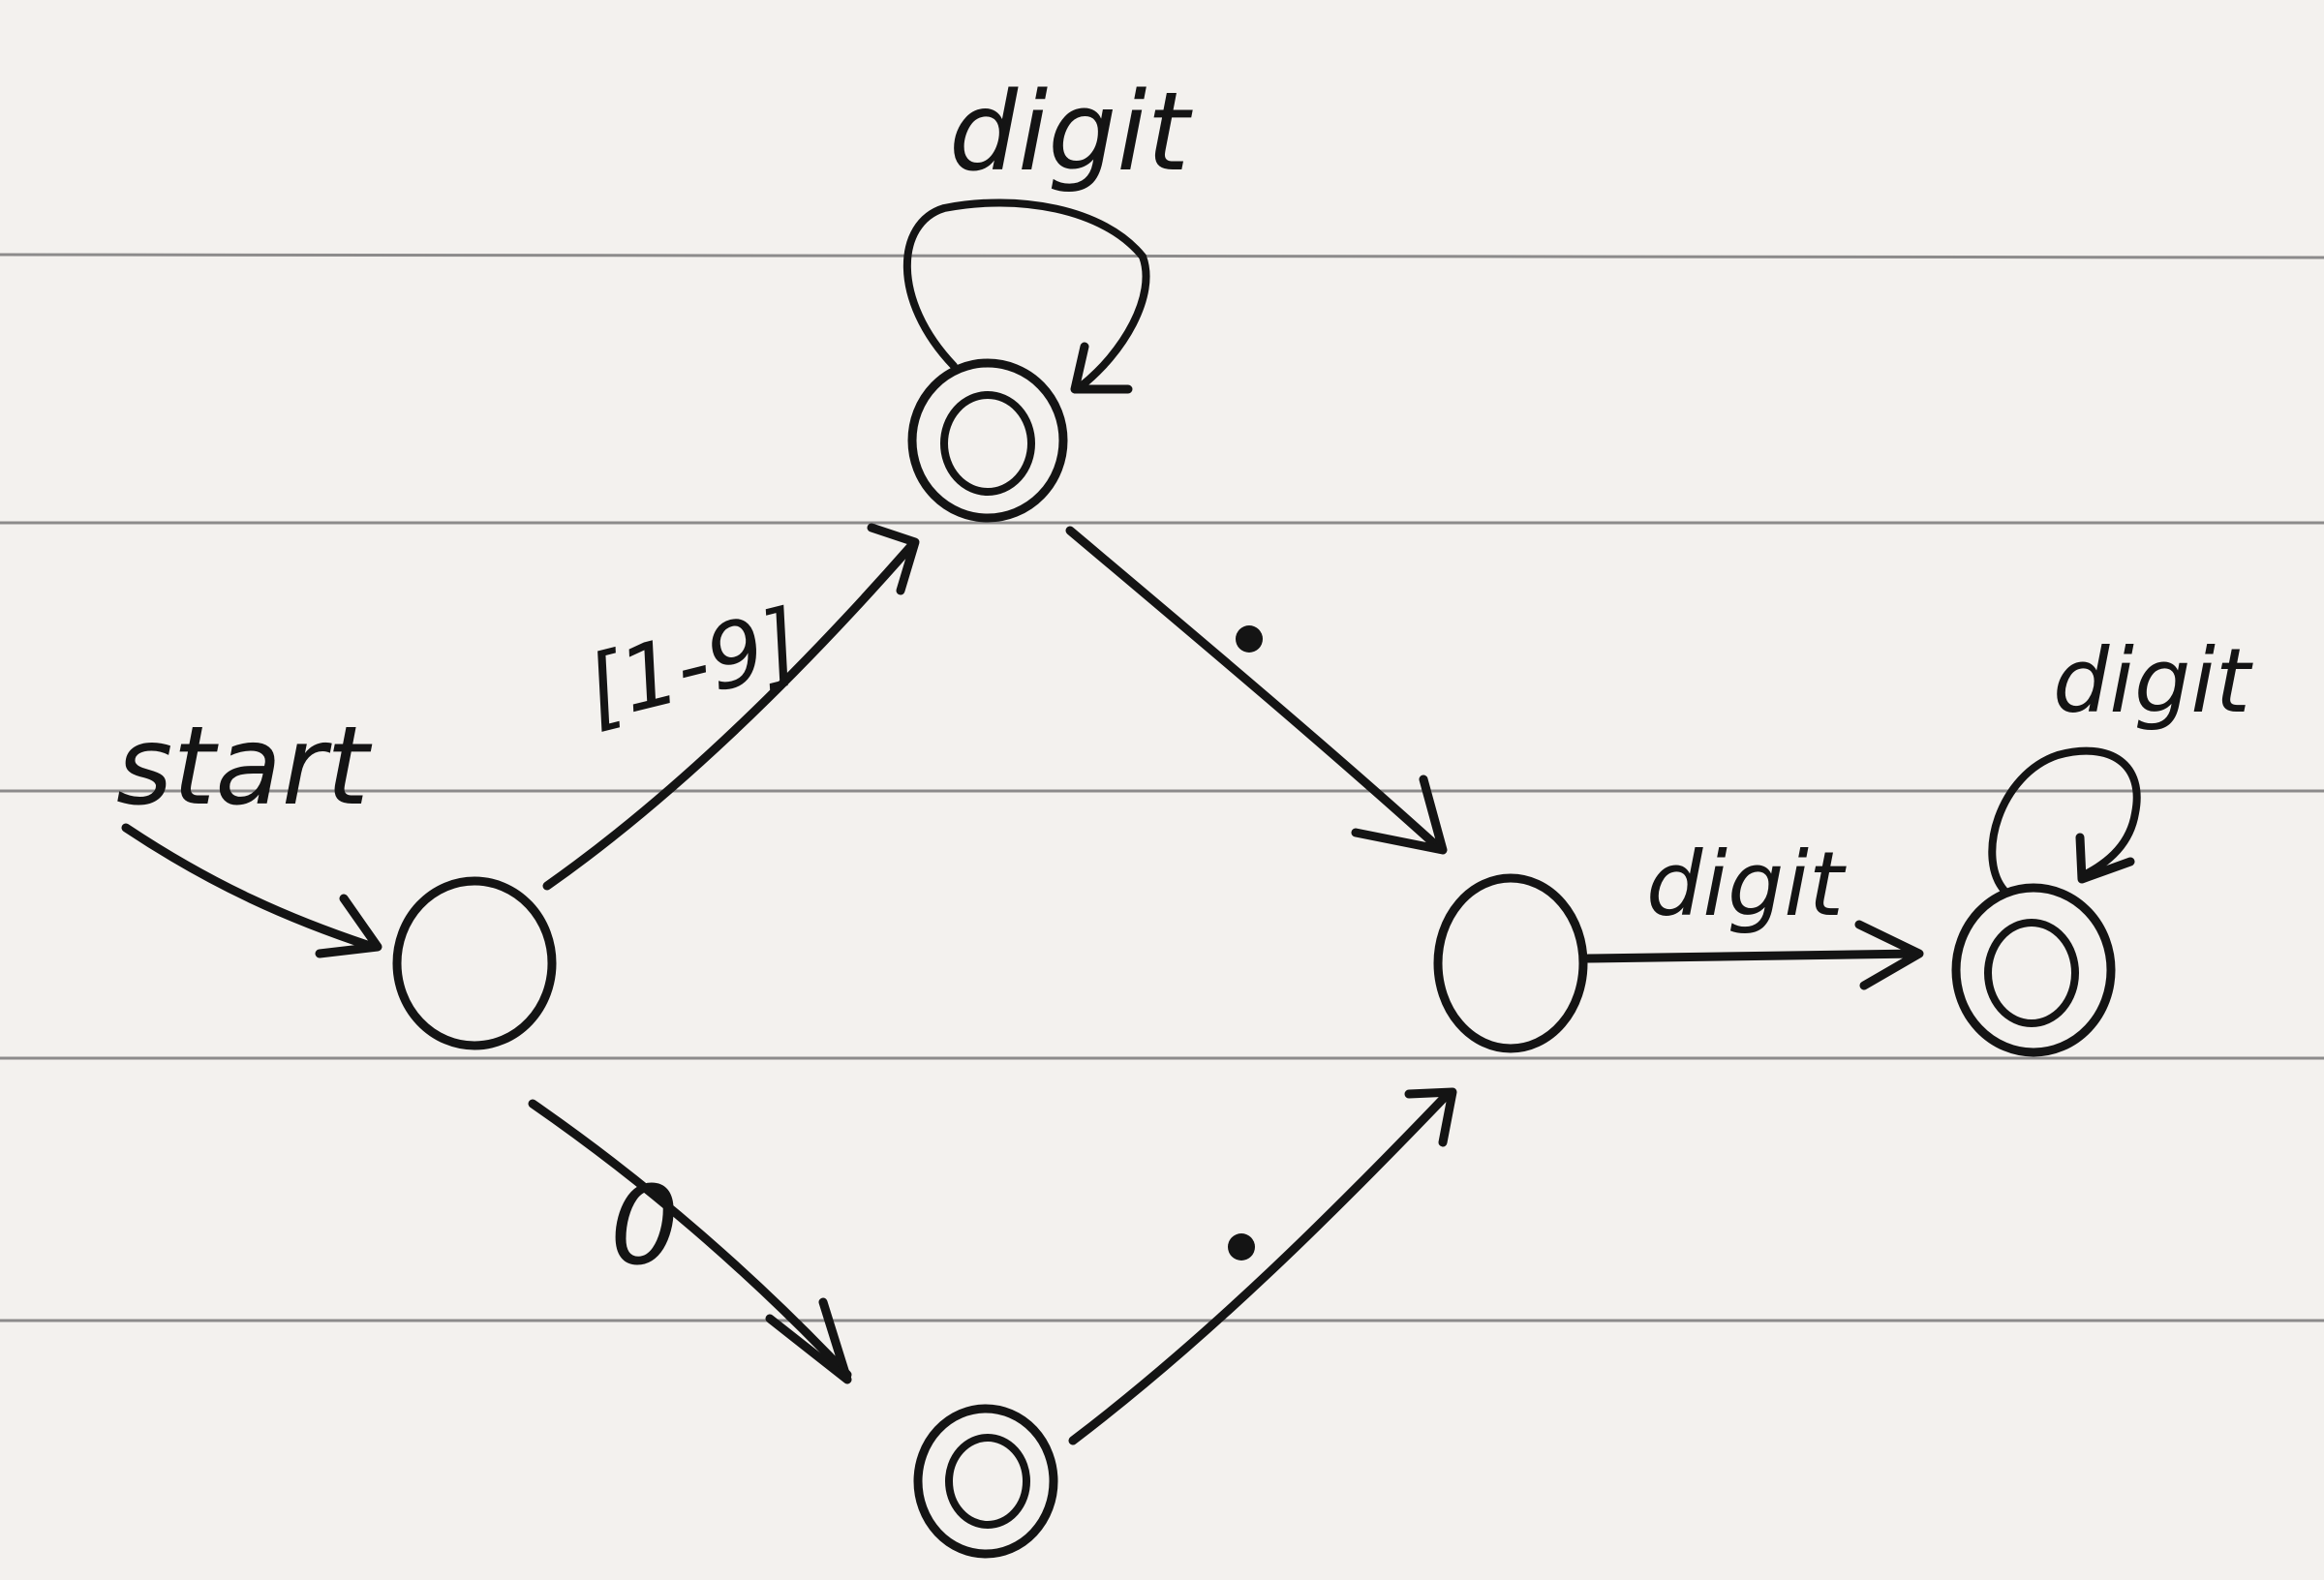 This screenshot has height=1580, width=2324. What do you see at coordinates (1162, 256) in the screenshot?
I see `ruled-line` at bounding box center [1162, 256].